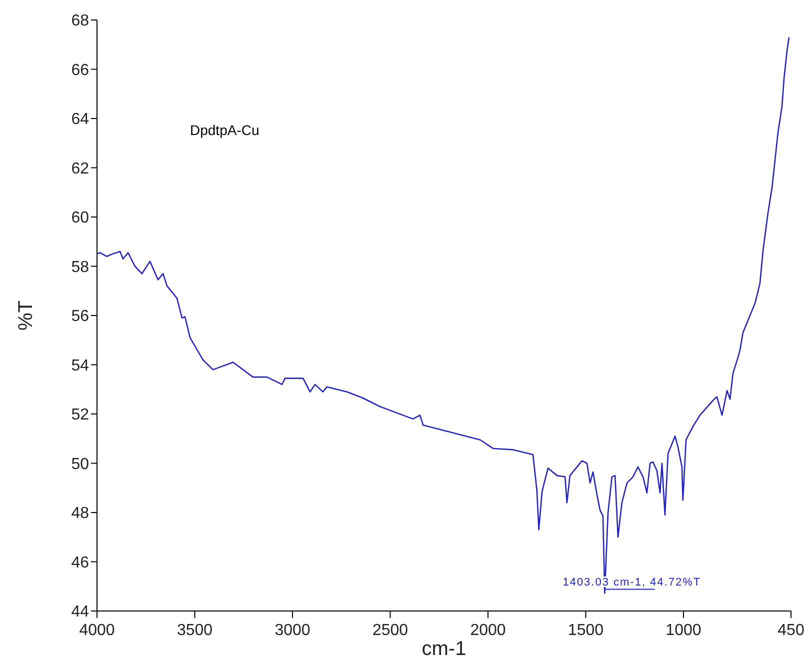  I want to click on x-tick-label: 2500, so click(390, 630).